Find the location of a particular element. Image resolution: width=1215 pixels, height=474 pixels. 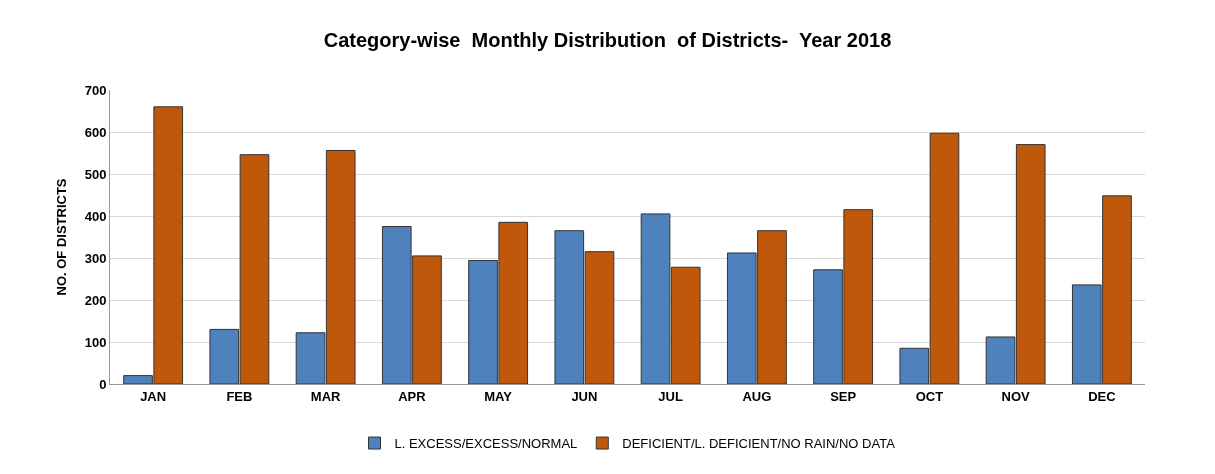

x-tick-label: APR is located at coordinates (412, 396).